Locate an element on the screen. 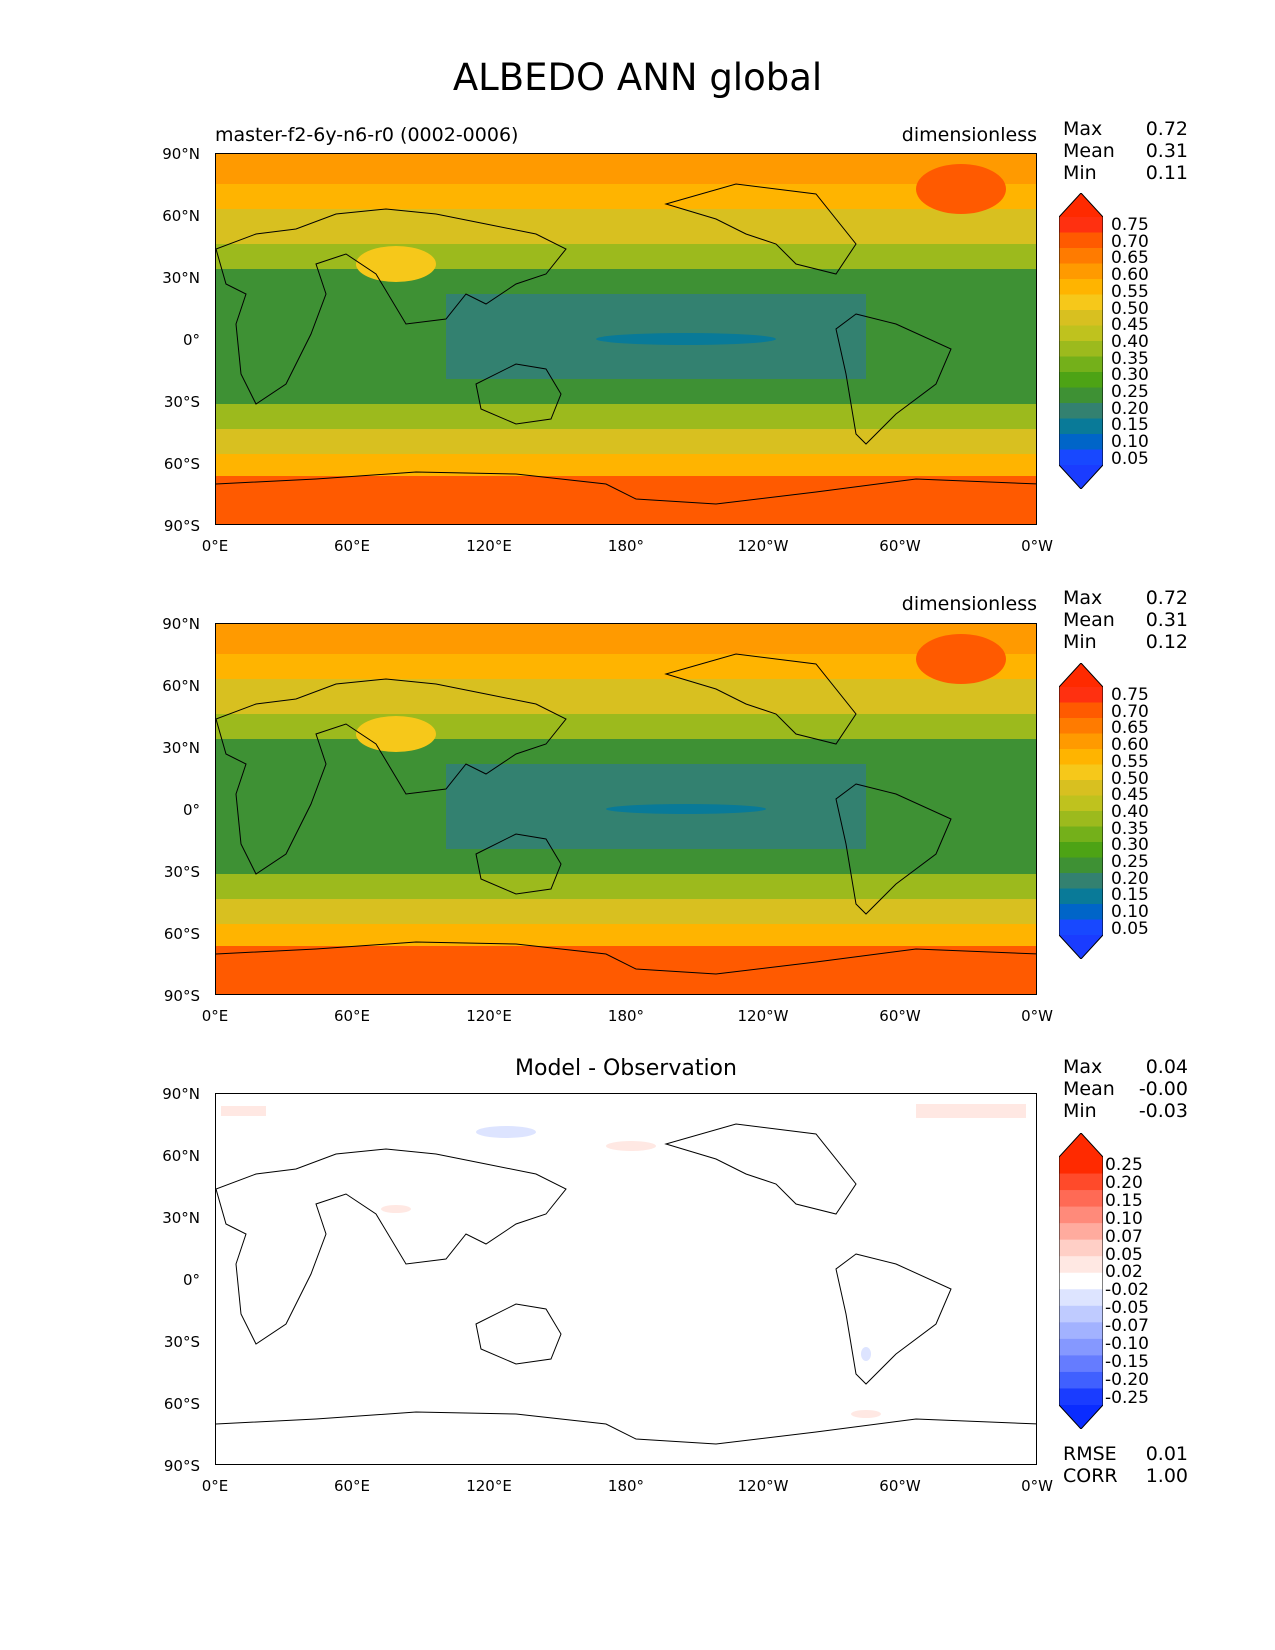  panel3-colorbar-label-9: -0.07 is located at coordinates (1127, 1326).